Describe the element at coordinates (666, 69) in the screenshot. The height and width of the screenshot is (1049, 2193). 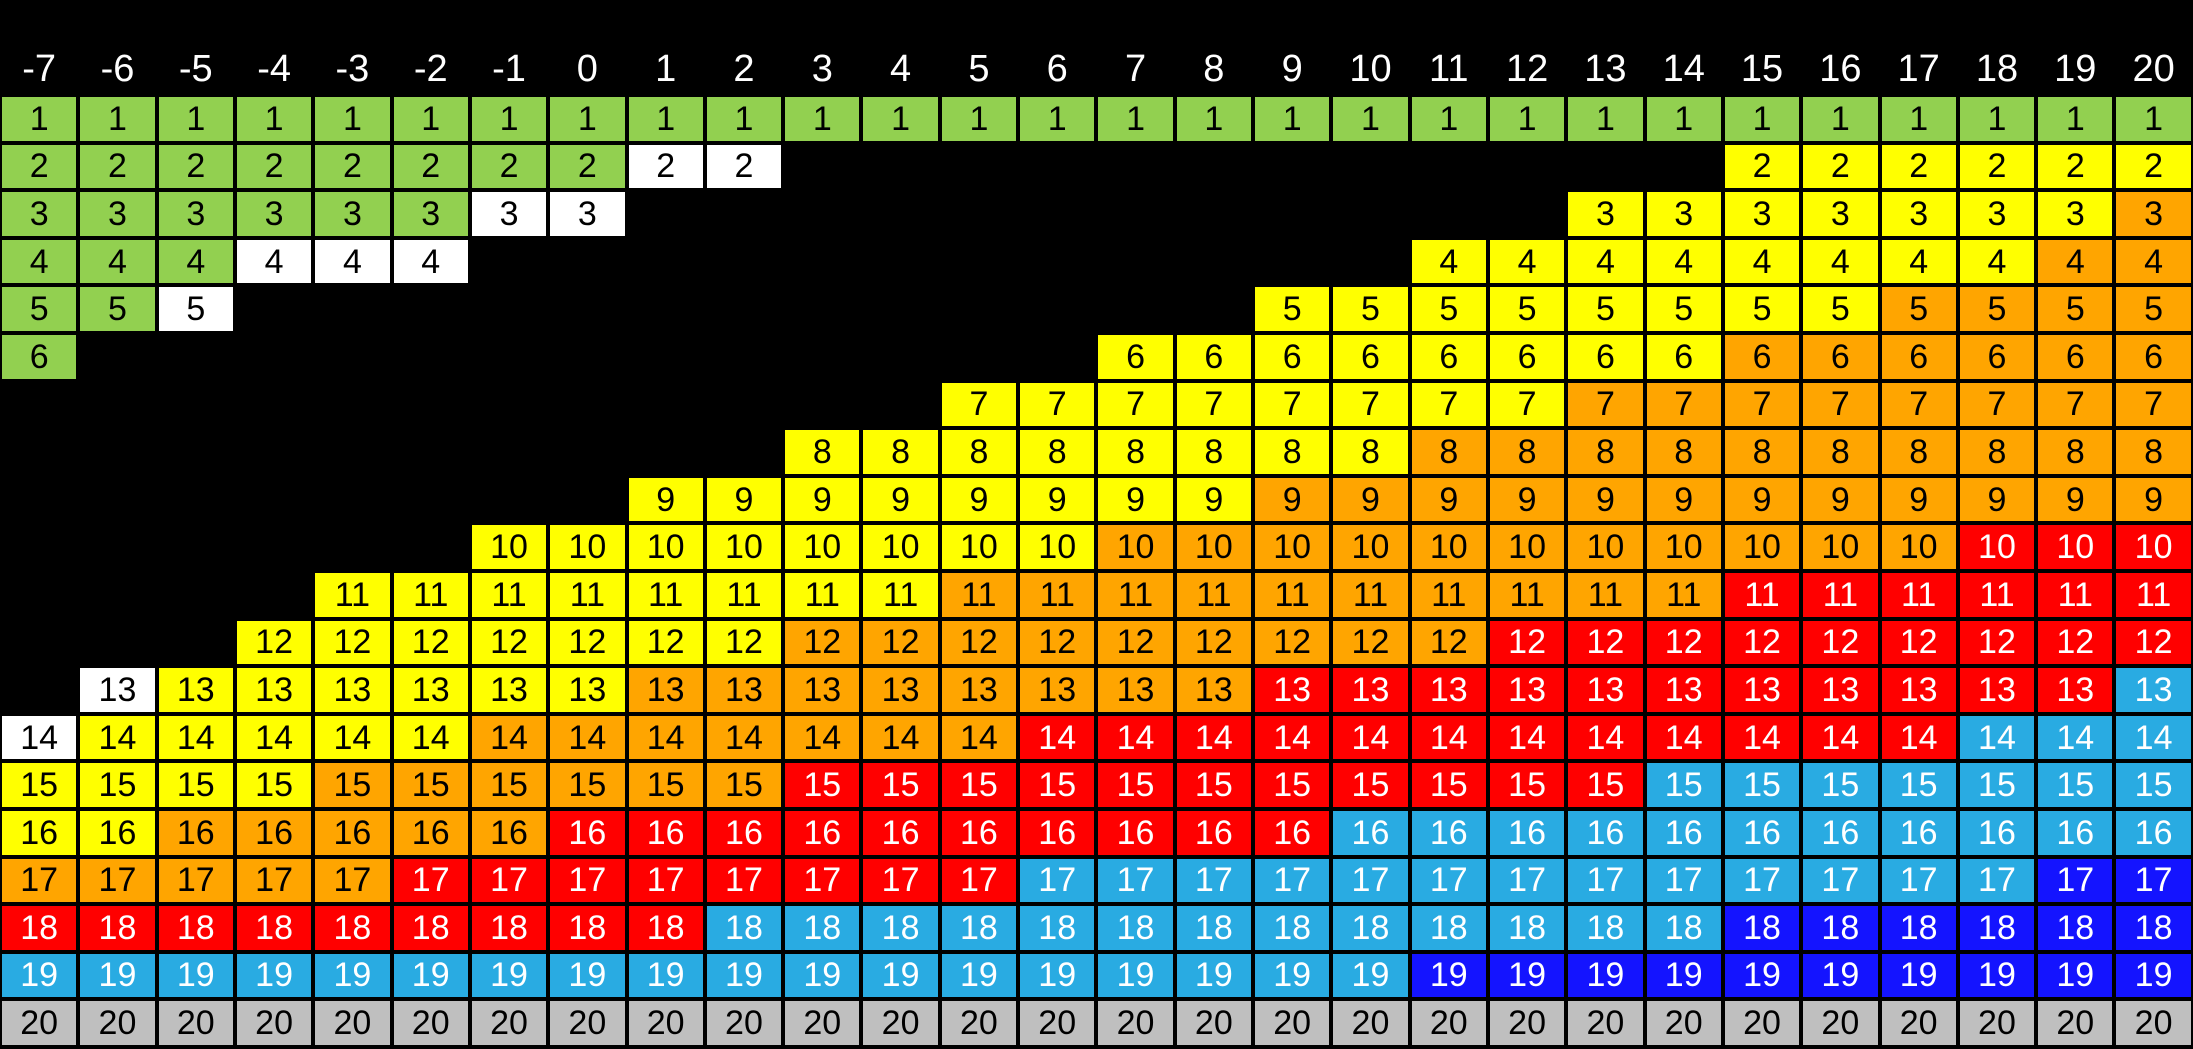
I see `column-header: 1` at that location.